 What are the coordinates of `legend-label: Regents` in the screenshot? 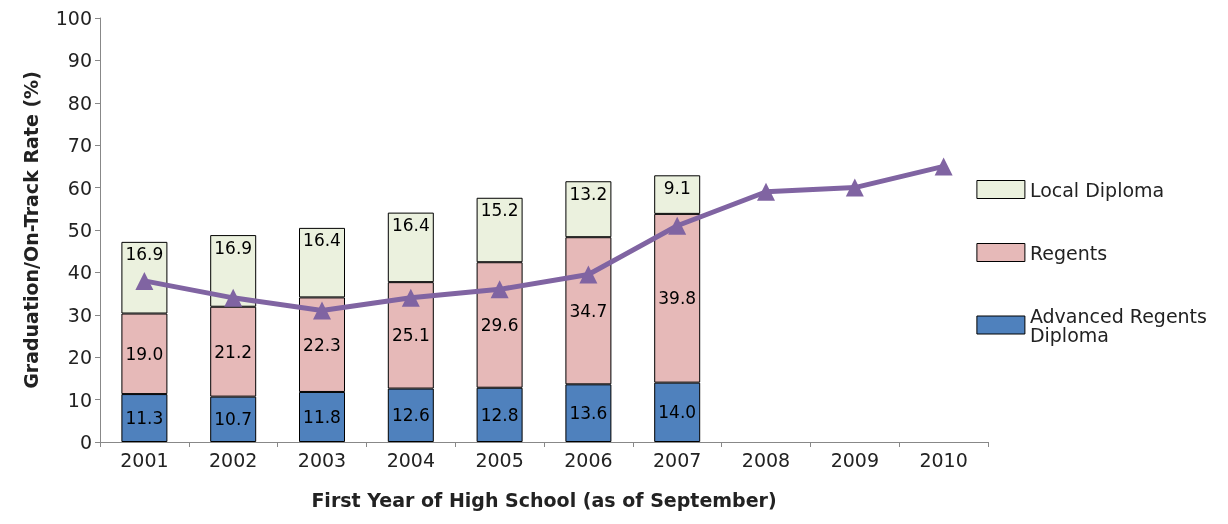 It's located at (1068, 252).